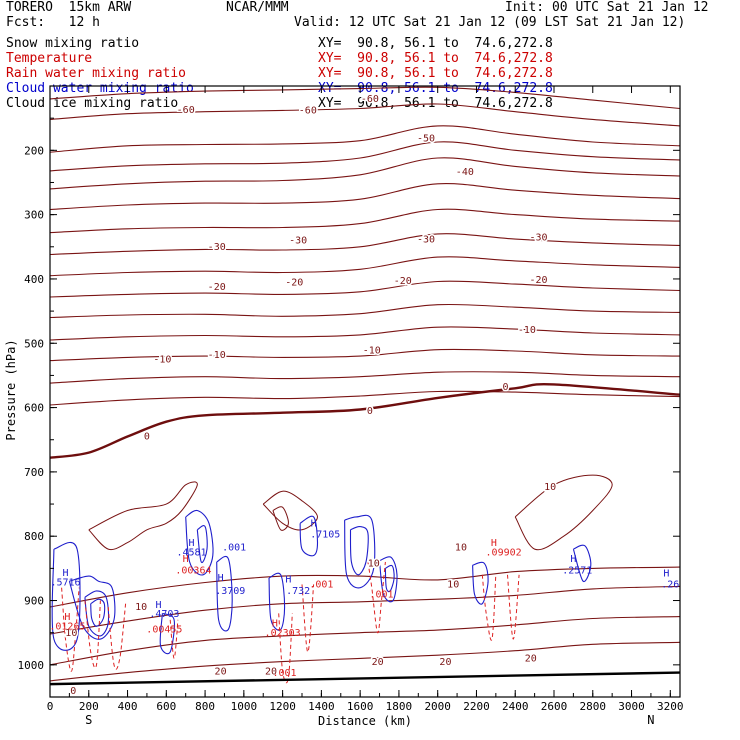  What do you see at coordinates (437, 706) in the screenshot?
I see `x-tick-label-11: 2000` at bounding box center [437, 706].